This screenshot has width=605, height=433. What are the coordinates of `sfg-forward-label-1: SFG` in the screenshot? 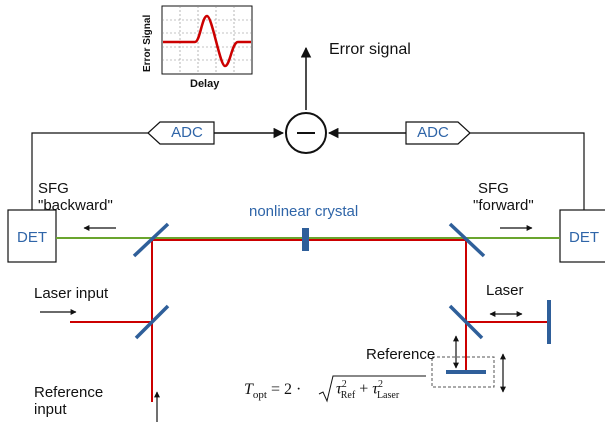 It's located at (493, 188).